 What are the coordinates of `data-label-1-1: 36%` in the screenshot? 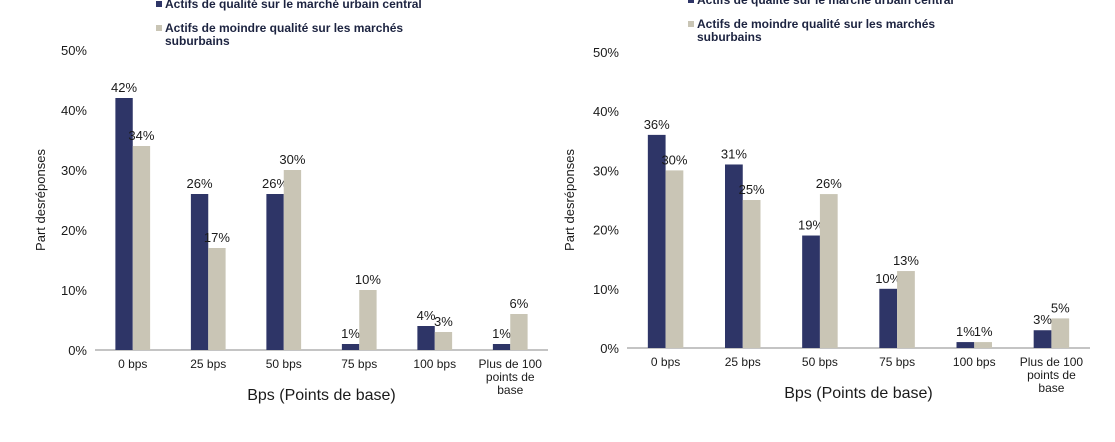 It's located at (657, 124).